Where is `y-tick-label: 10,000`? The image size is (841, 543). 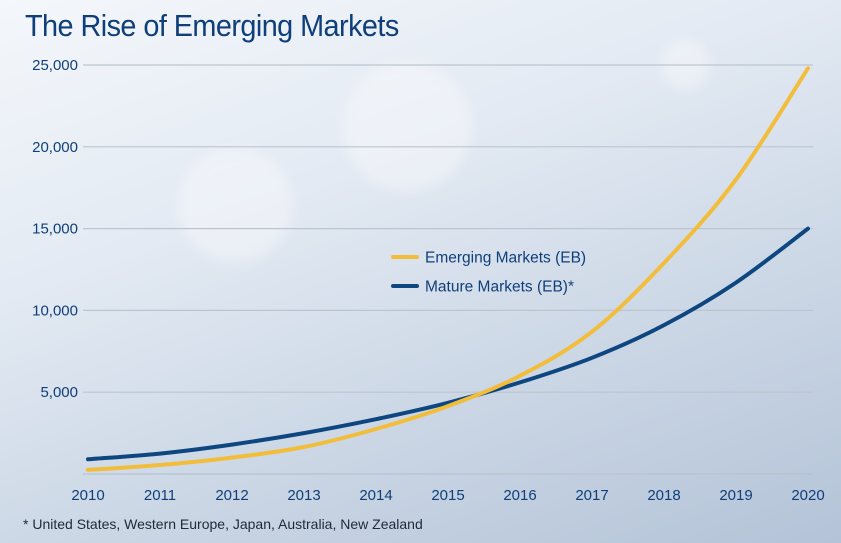
y-tick-label: 10,000 is located at coordinates (55, 310).